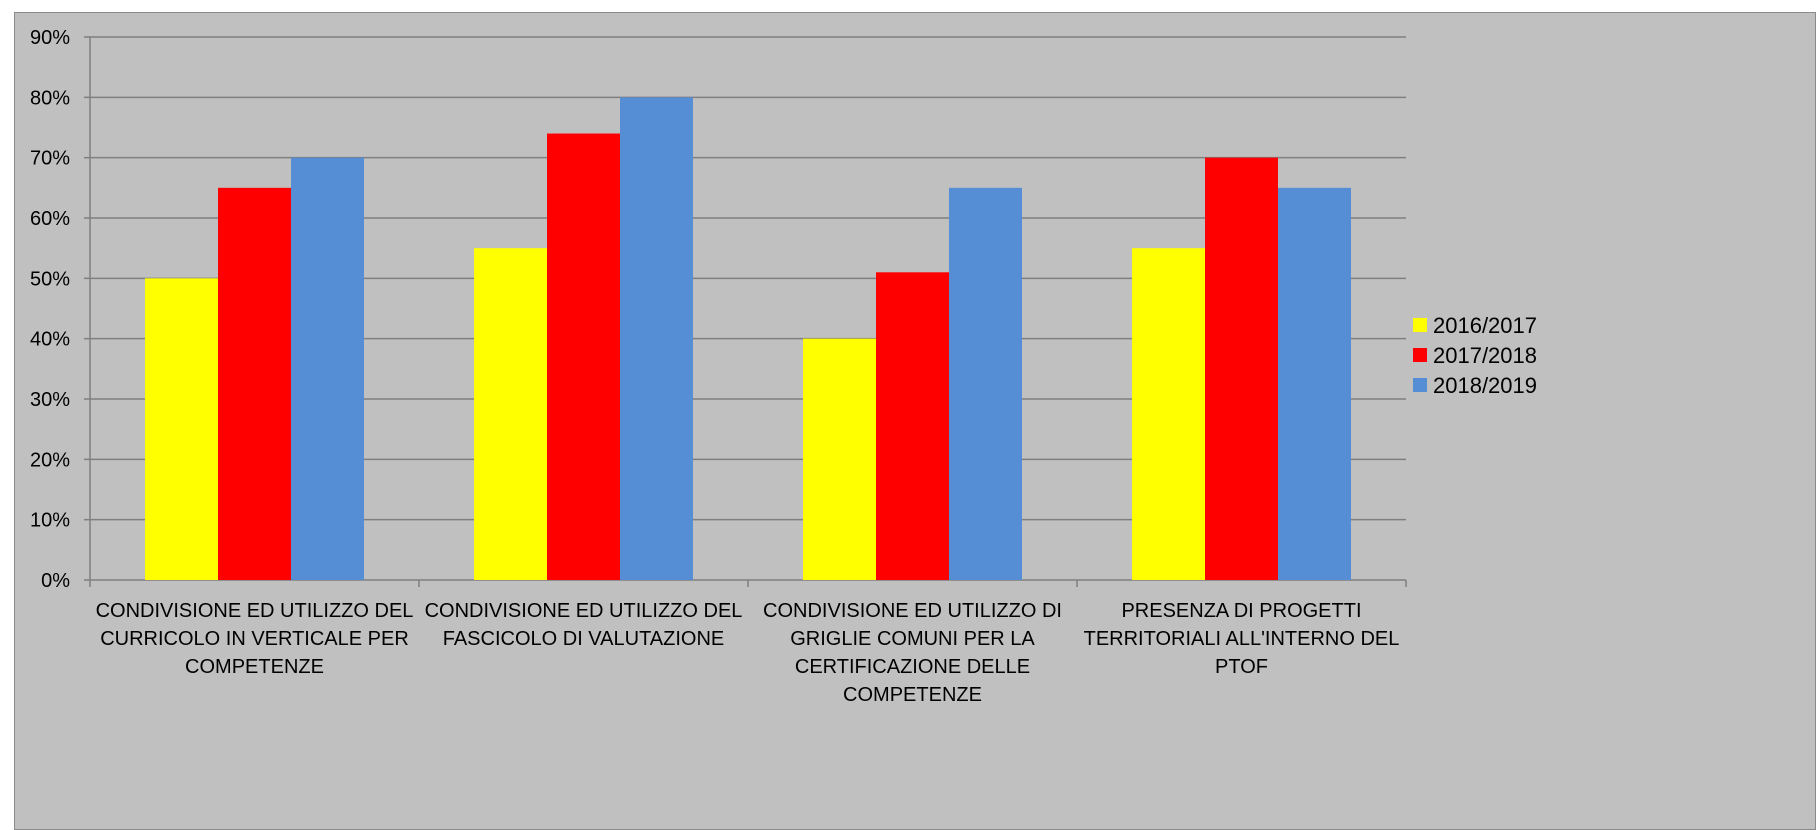 Image resolution: width=1816 pixels, height=830 pixels. What do you see at coordinates (50, 460) in the screenshot?
I see `y-tick-label: 20%` at bounding box center [50, 460].